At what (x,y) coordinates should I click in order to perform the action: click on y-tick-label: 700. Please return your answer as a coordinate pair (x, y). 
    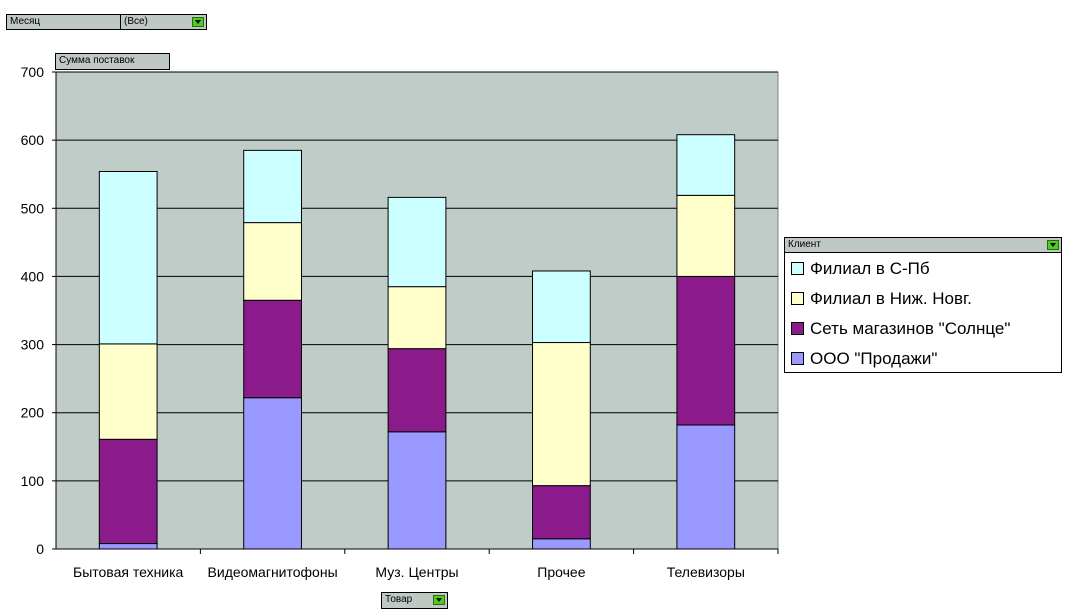
    Looking at the image, I should click on (33, 72).